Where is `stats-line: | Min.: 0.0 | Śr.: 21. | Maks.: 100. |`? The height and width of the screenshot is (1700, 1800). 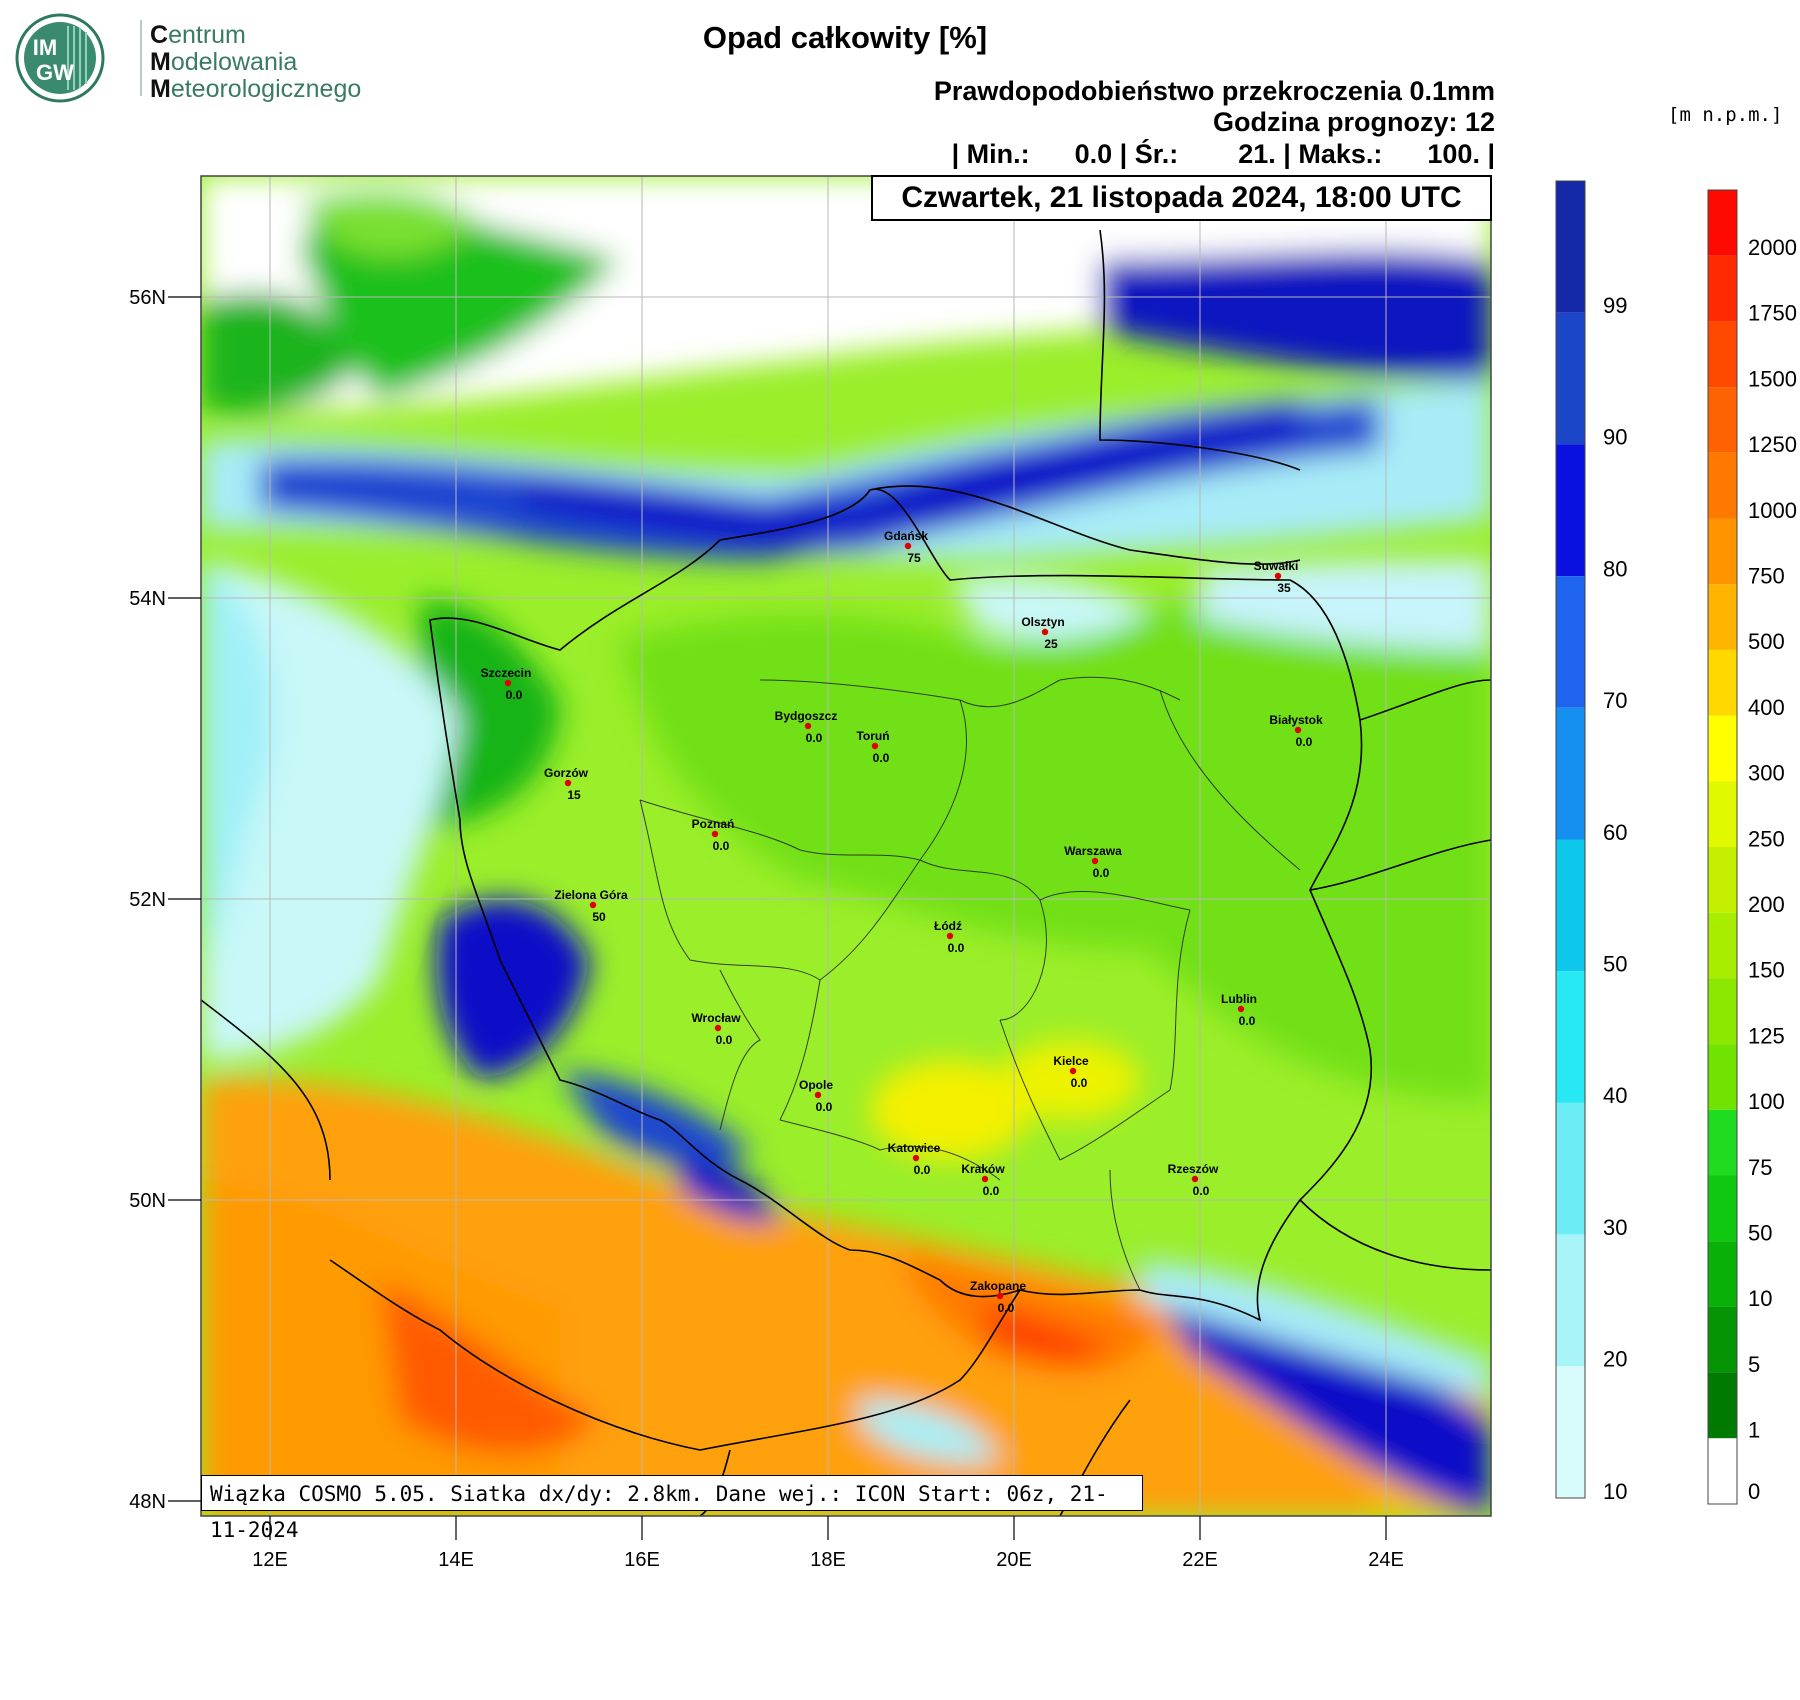 stats-line: | Min.: 0.0 | Śr.: 21. | Maks.: 100. | is located at coordinates (1223, 154).